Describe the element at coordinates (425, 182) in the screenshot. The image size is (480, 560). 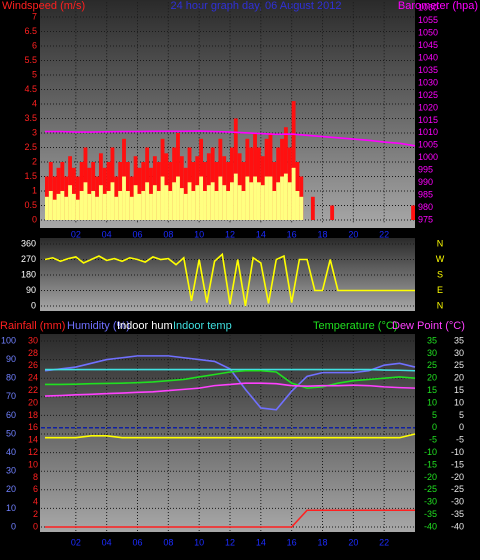
I see `y-tick-label: 990` at that location.